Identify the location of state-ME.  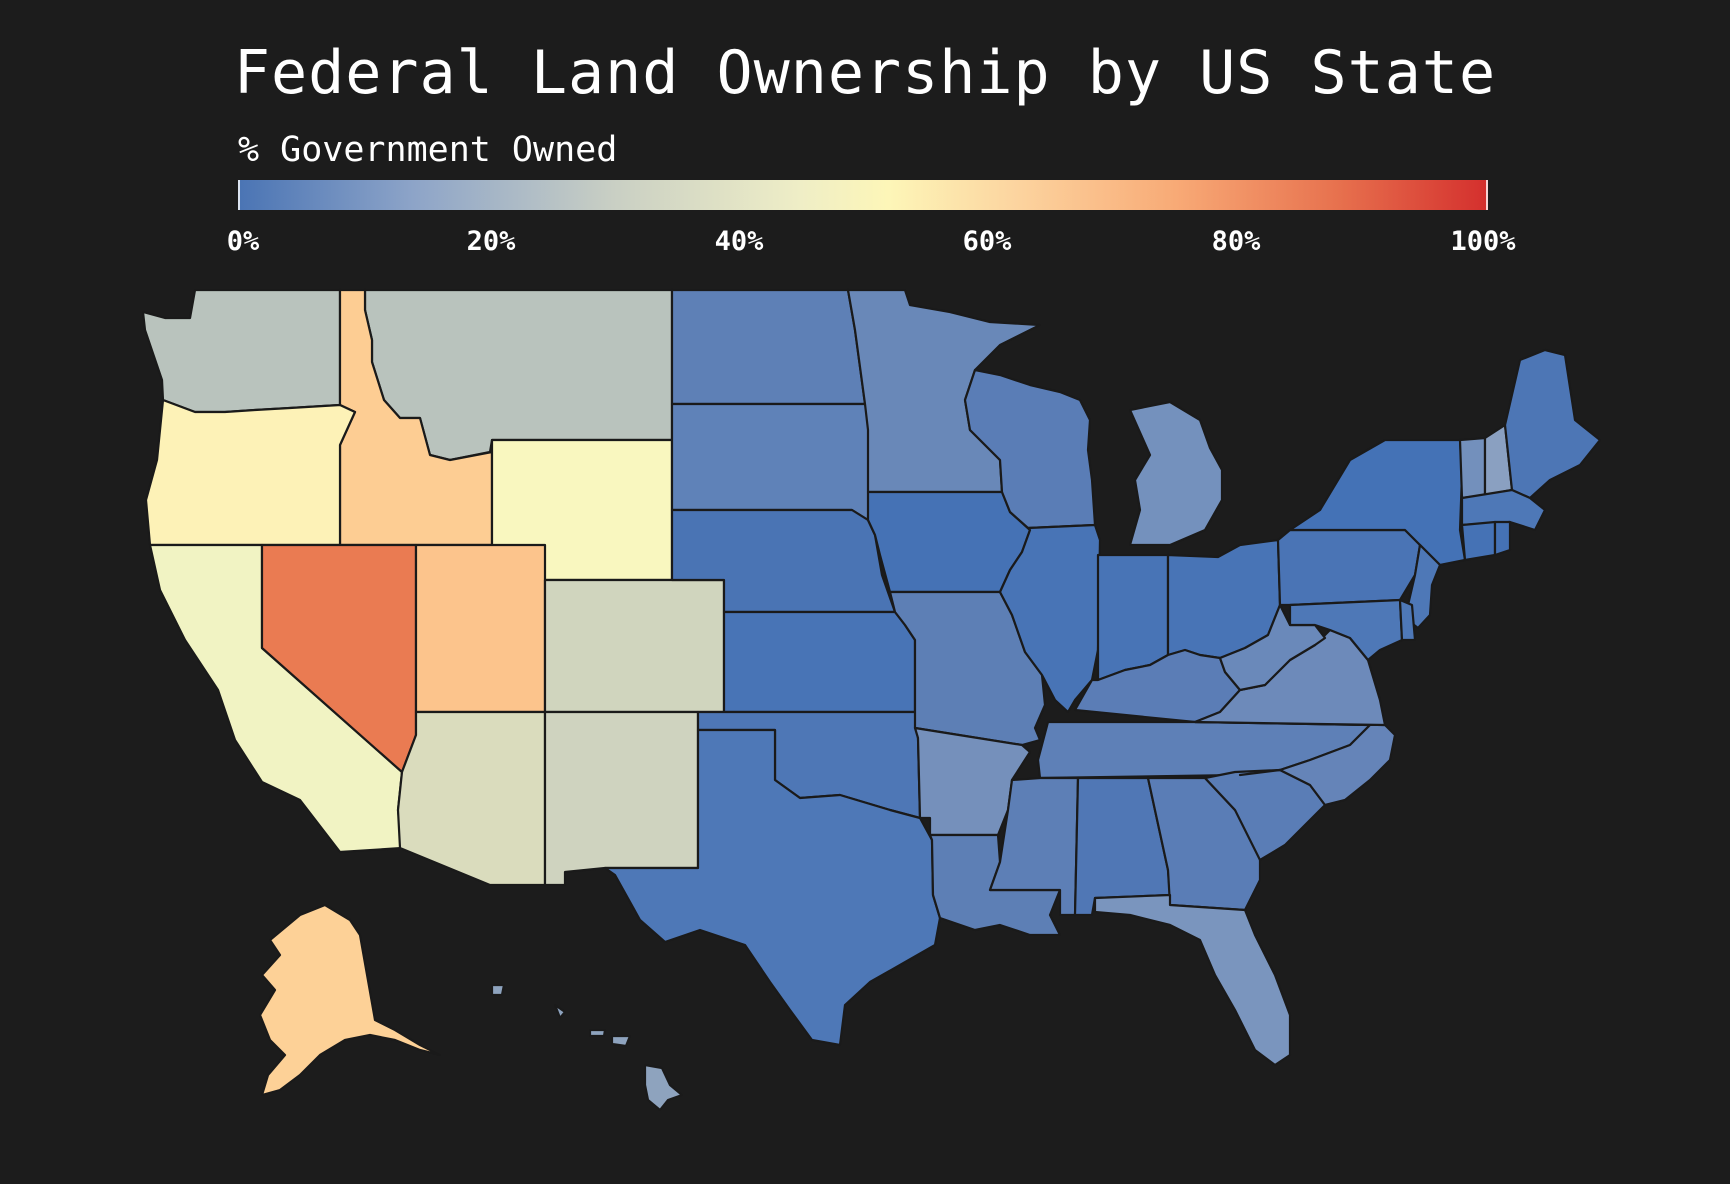
(1552, 424).